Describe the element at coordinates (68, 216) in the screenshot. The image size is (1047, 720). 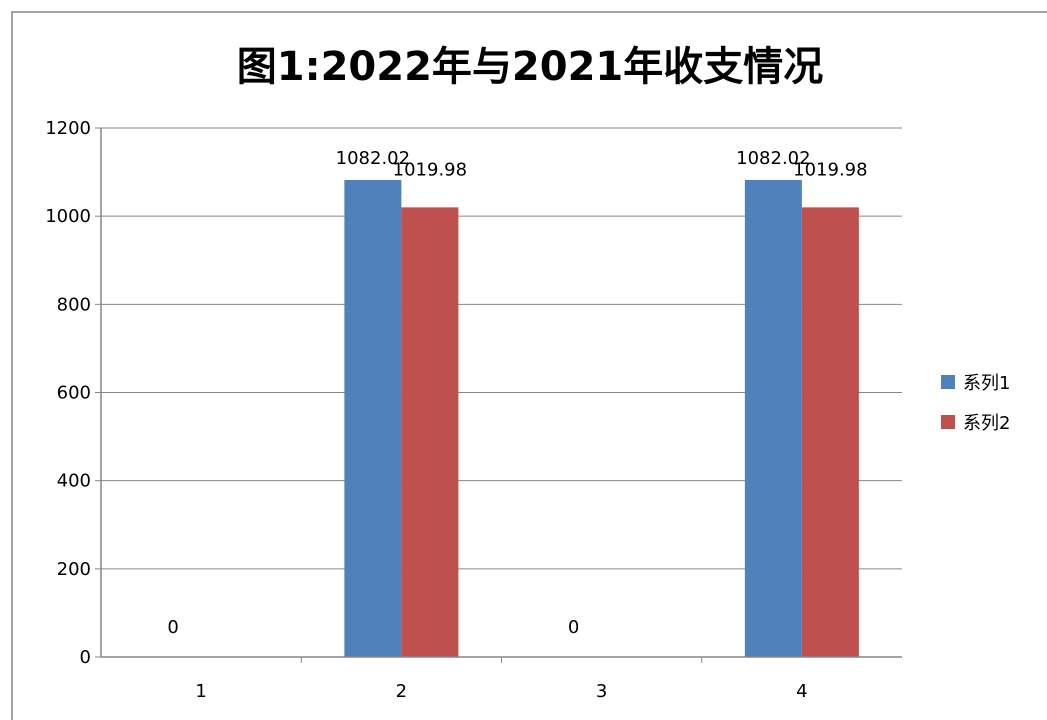
I see `y-tick-label: 1000` at that location.